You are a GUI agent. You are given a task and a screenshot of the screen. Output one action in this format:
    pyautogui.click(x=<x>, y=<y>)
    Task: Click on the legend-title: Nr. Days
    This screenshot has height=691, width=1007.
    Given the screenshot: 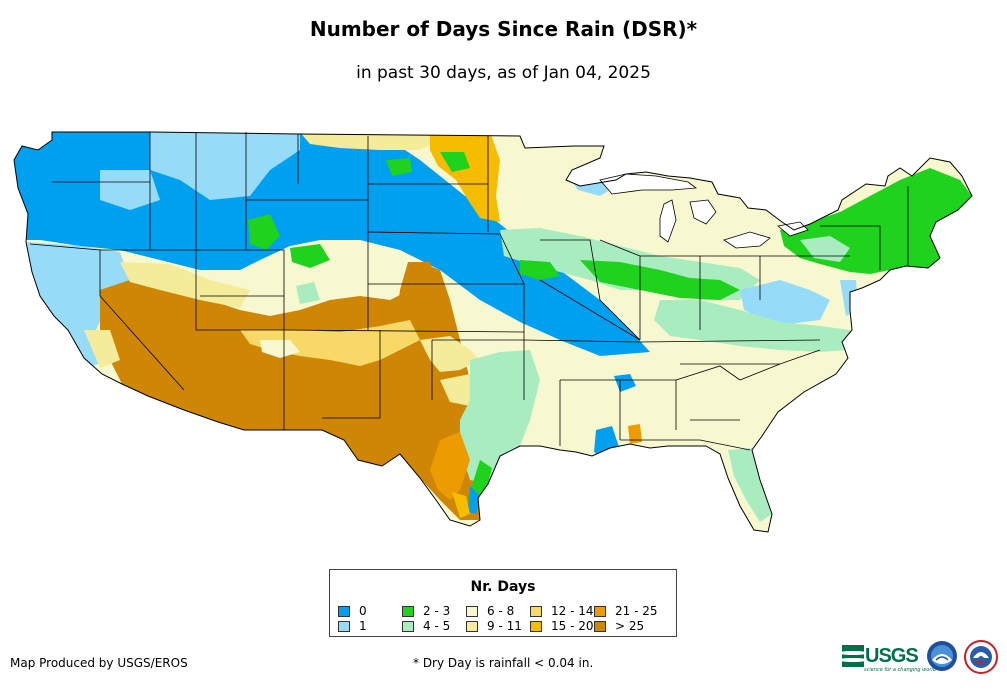 What is the action you would take?
    pyautogui.click(x=503, y=587)
    